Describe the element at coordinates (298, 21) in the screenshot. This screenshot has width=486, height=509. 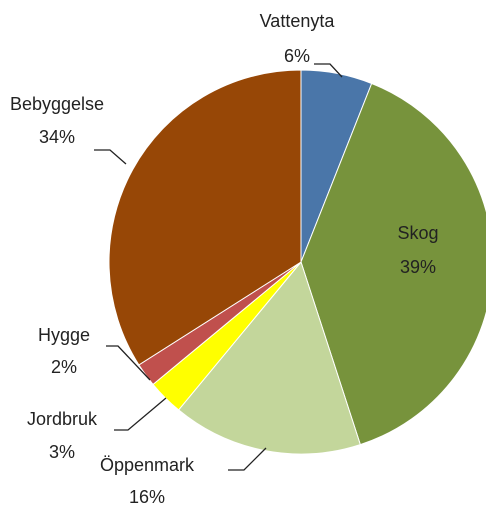
I see `slice-label: Vattenyta` at that location.